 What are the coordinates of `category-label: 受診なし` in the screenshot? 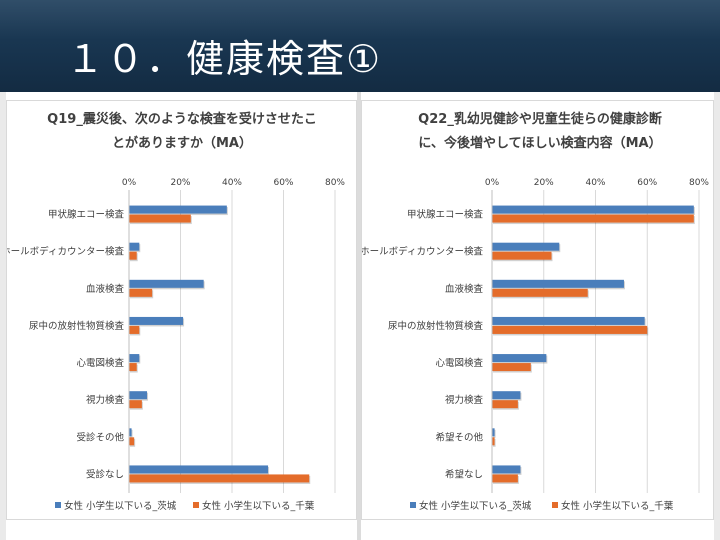 It's located at (105, 474).